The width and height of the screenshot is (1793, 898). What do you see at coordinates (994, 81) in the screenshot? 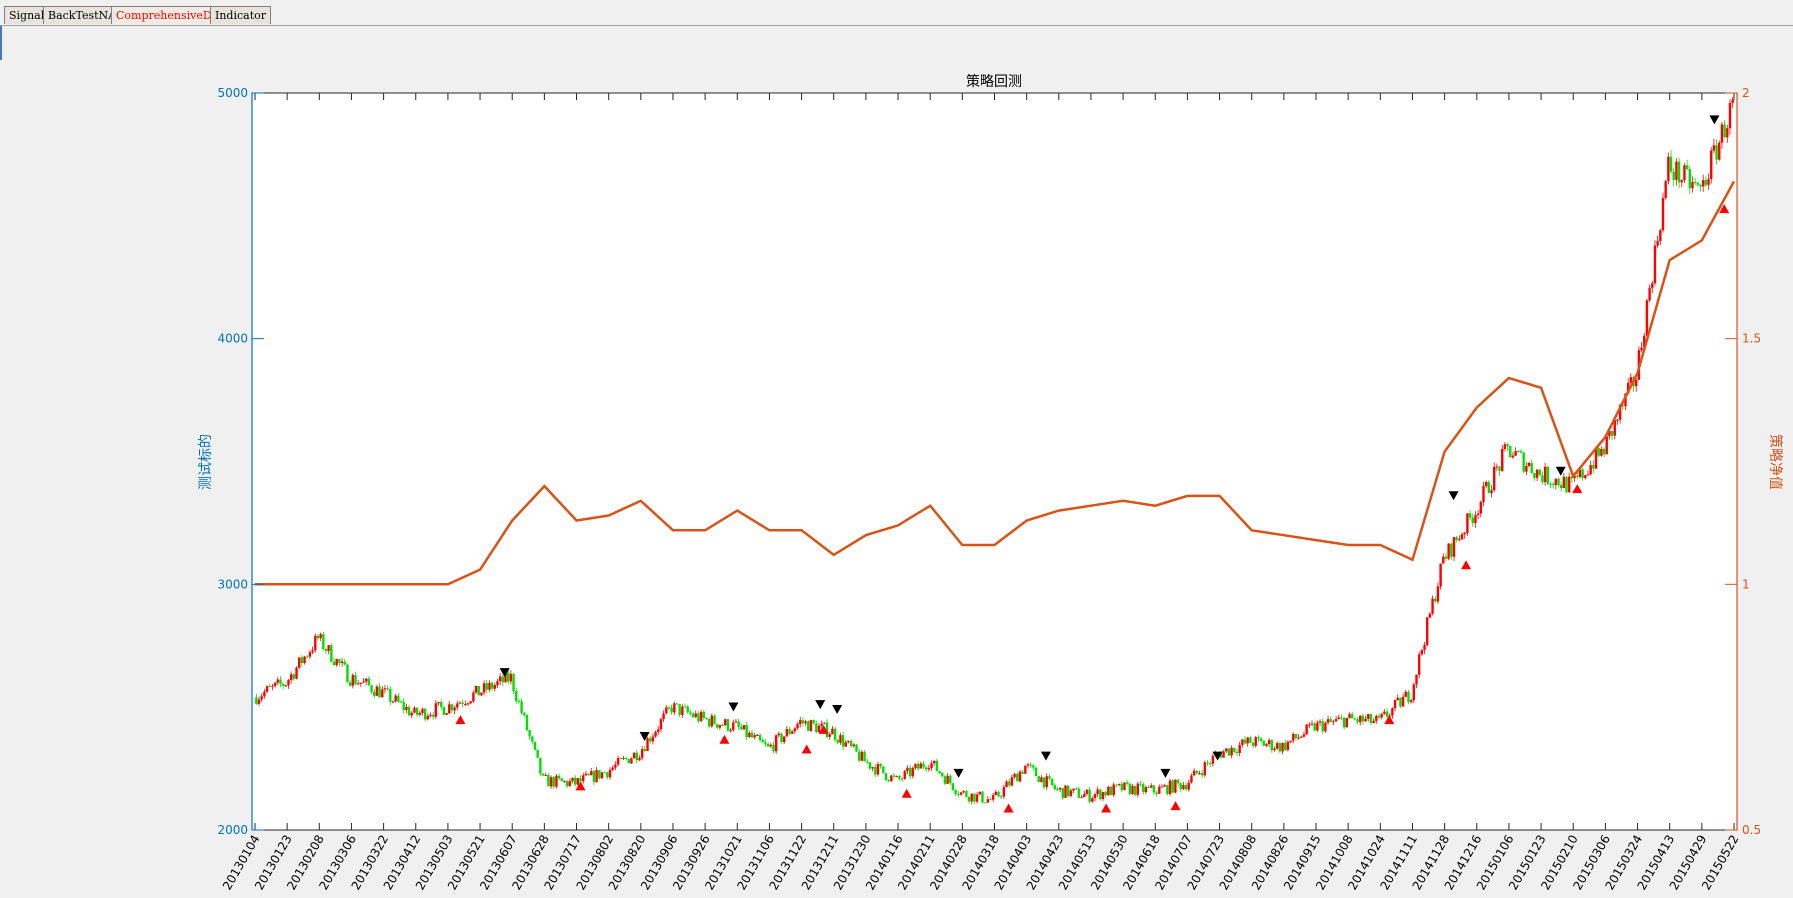
I see `chart-title: 策略回测` at bounding box center [994, 81].